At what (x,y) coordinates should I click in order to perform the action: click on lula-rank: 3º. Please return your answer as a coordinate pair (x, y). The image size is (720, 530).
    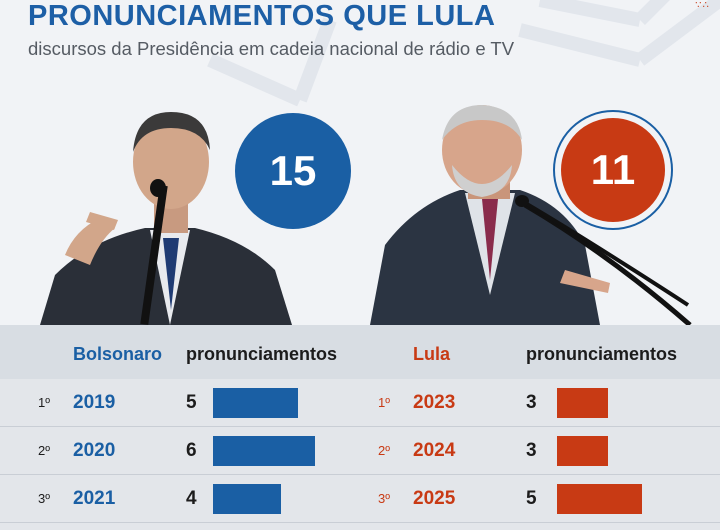
    Looking at the image, I should click on (384, 498).